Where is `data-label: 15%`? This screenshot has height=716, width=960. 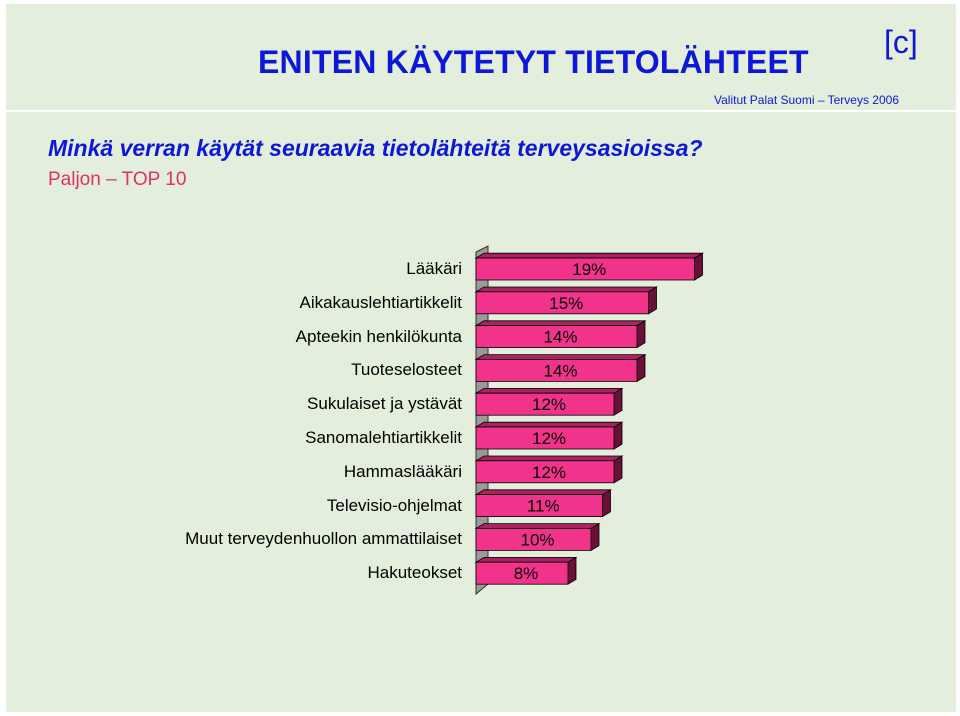
data-label: 15% is located at coordinates (566, 303).